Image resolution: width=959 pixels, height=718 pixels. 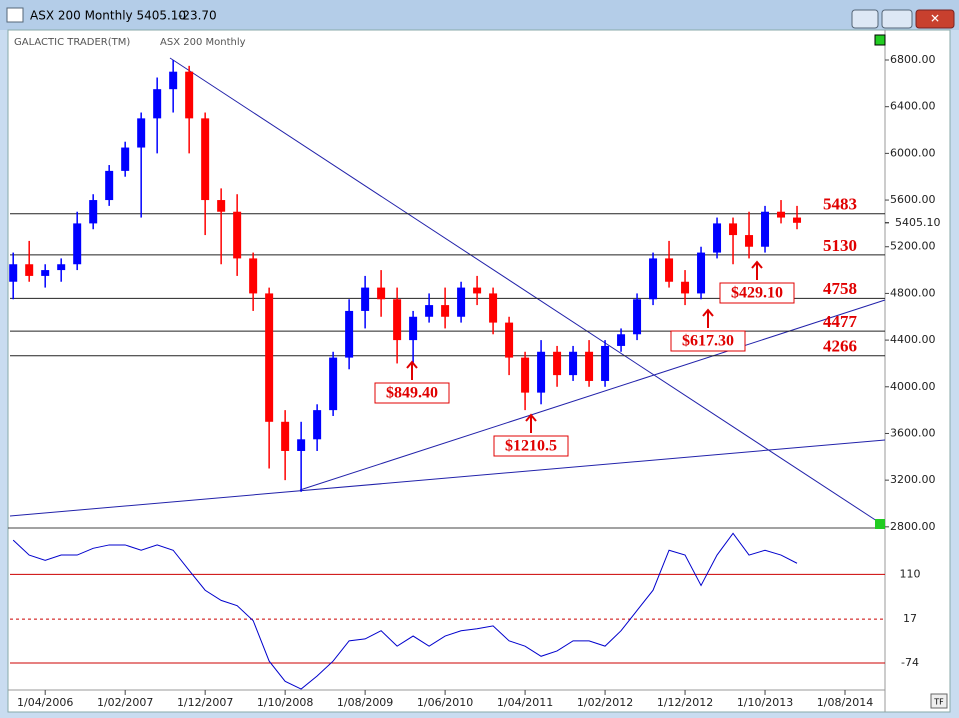 I want to click on chart-subtitle: ASX 200 Monthly, so click(x=203, y=42).